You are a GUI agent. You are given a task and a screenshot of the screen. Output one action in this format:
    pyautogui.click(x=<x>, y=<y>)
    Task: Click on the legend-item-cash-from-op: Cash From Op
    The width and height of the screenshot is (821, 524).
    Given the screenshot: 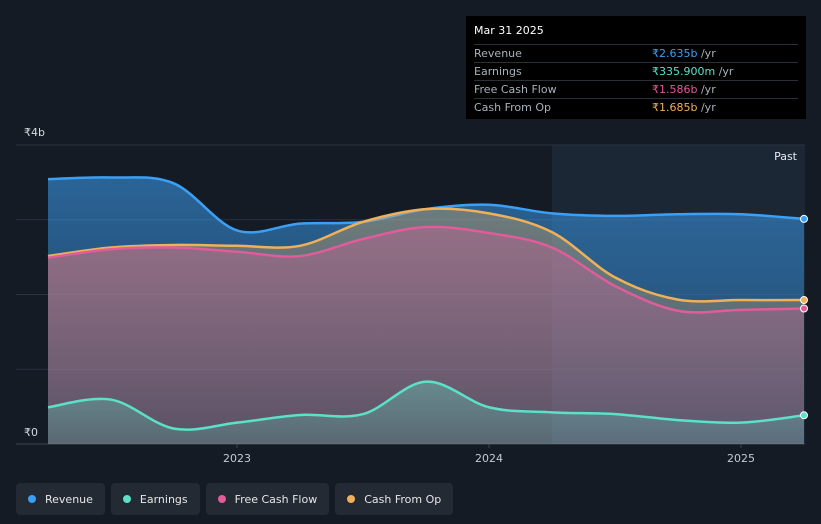 What is the action you would take?
    pyautogui.click(x=394, y=499)
    